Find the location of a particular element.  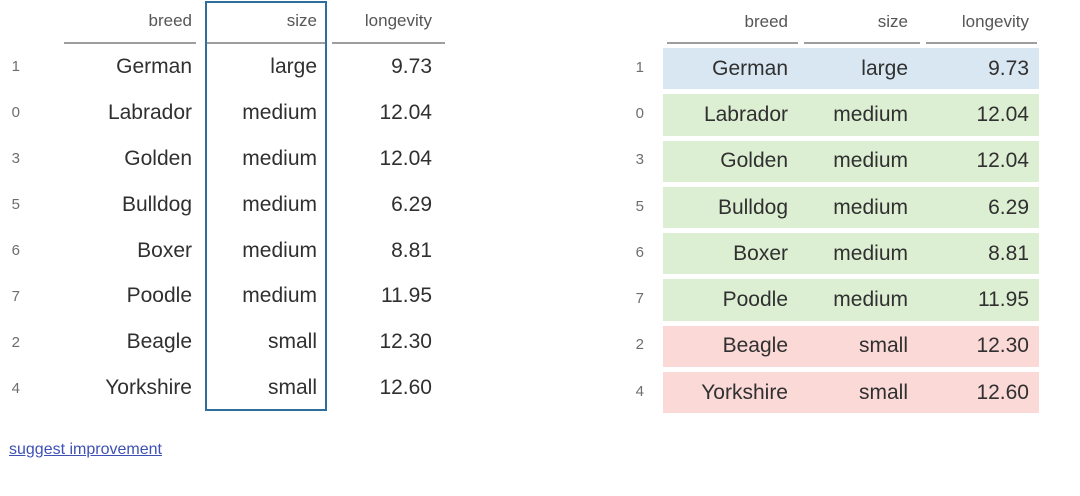

row-index: 7 is located at coordinates (639, 299).